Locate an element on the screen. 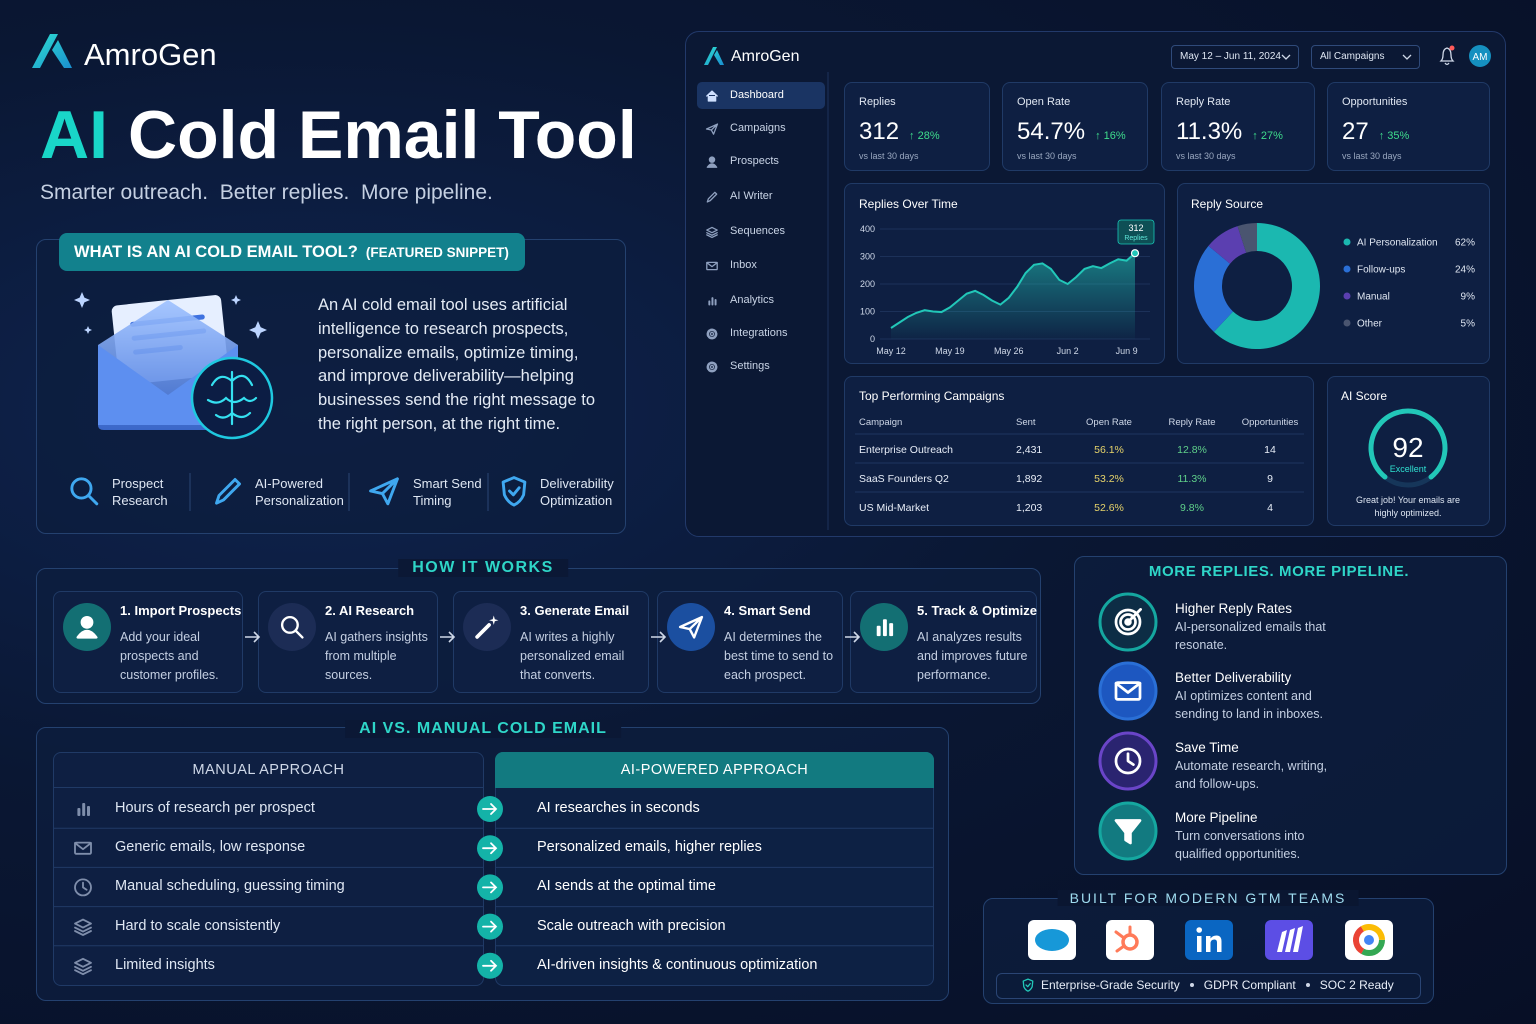 Image resolution: width=1536 pixels, height=1024 pixels. kpi-label: Replies is located at coordinates (877, 102).